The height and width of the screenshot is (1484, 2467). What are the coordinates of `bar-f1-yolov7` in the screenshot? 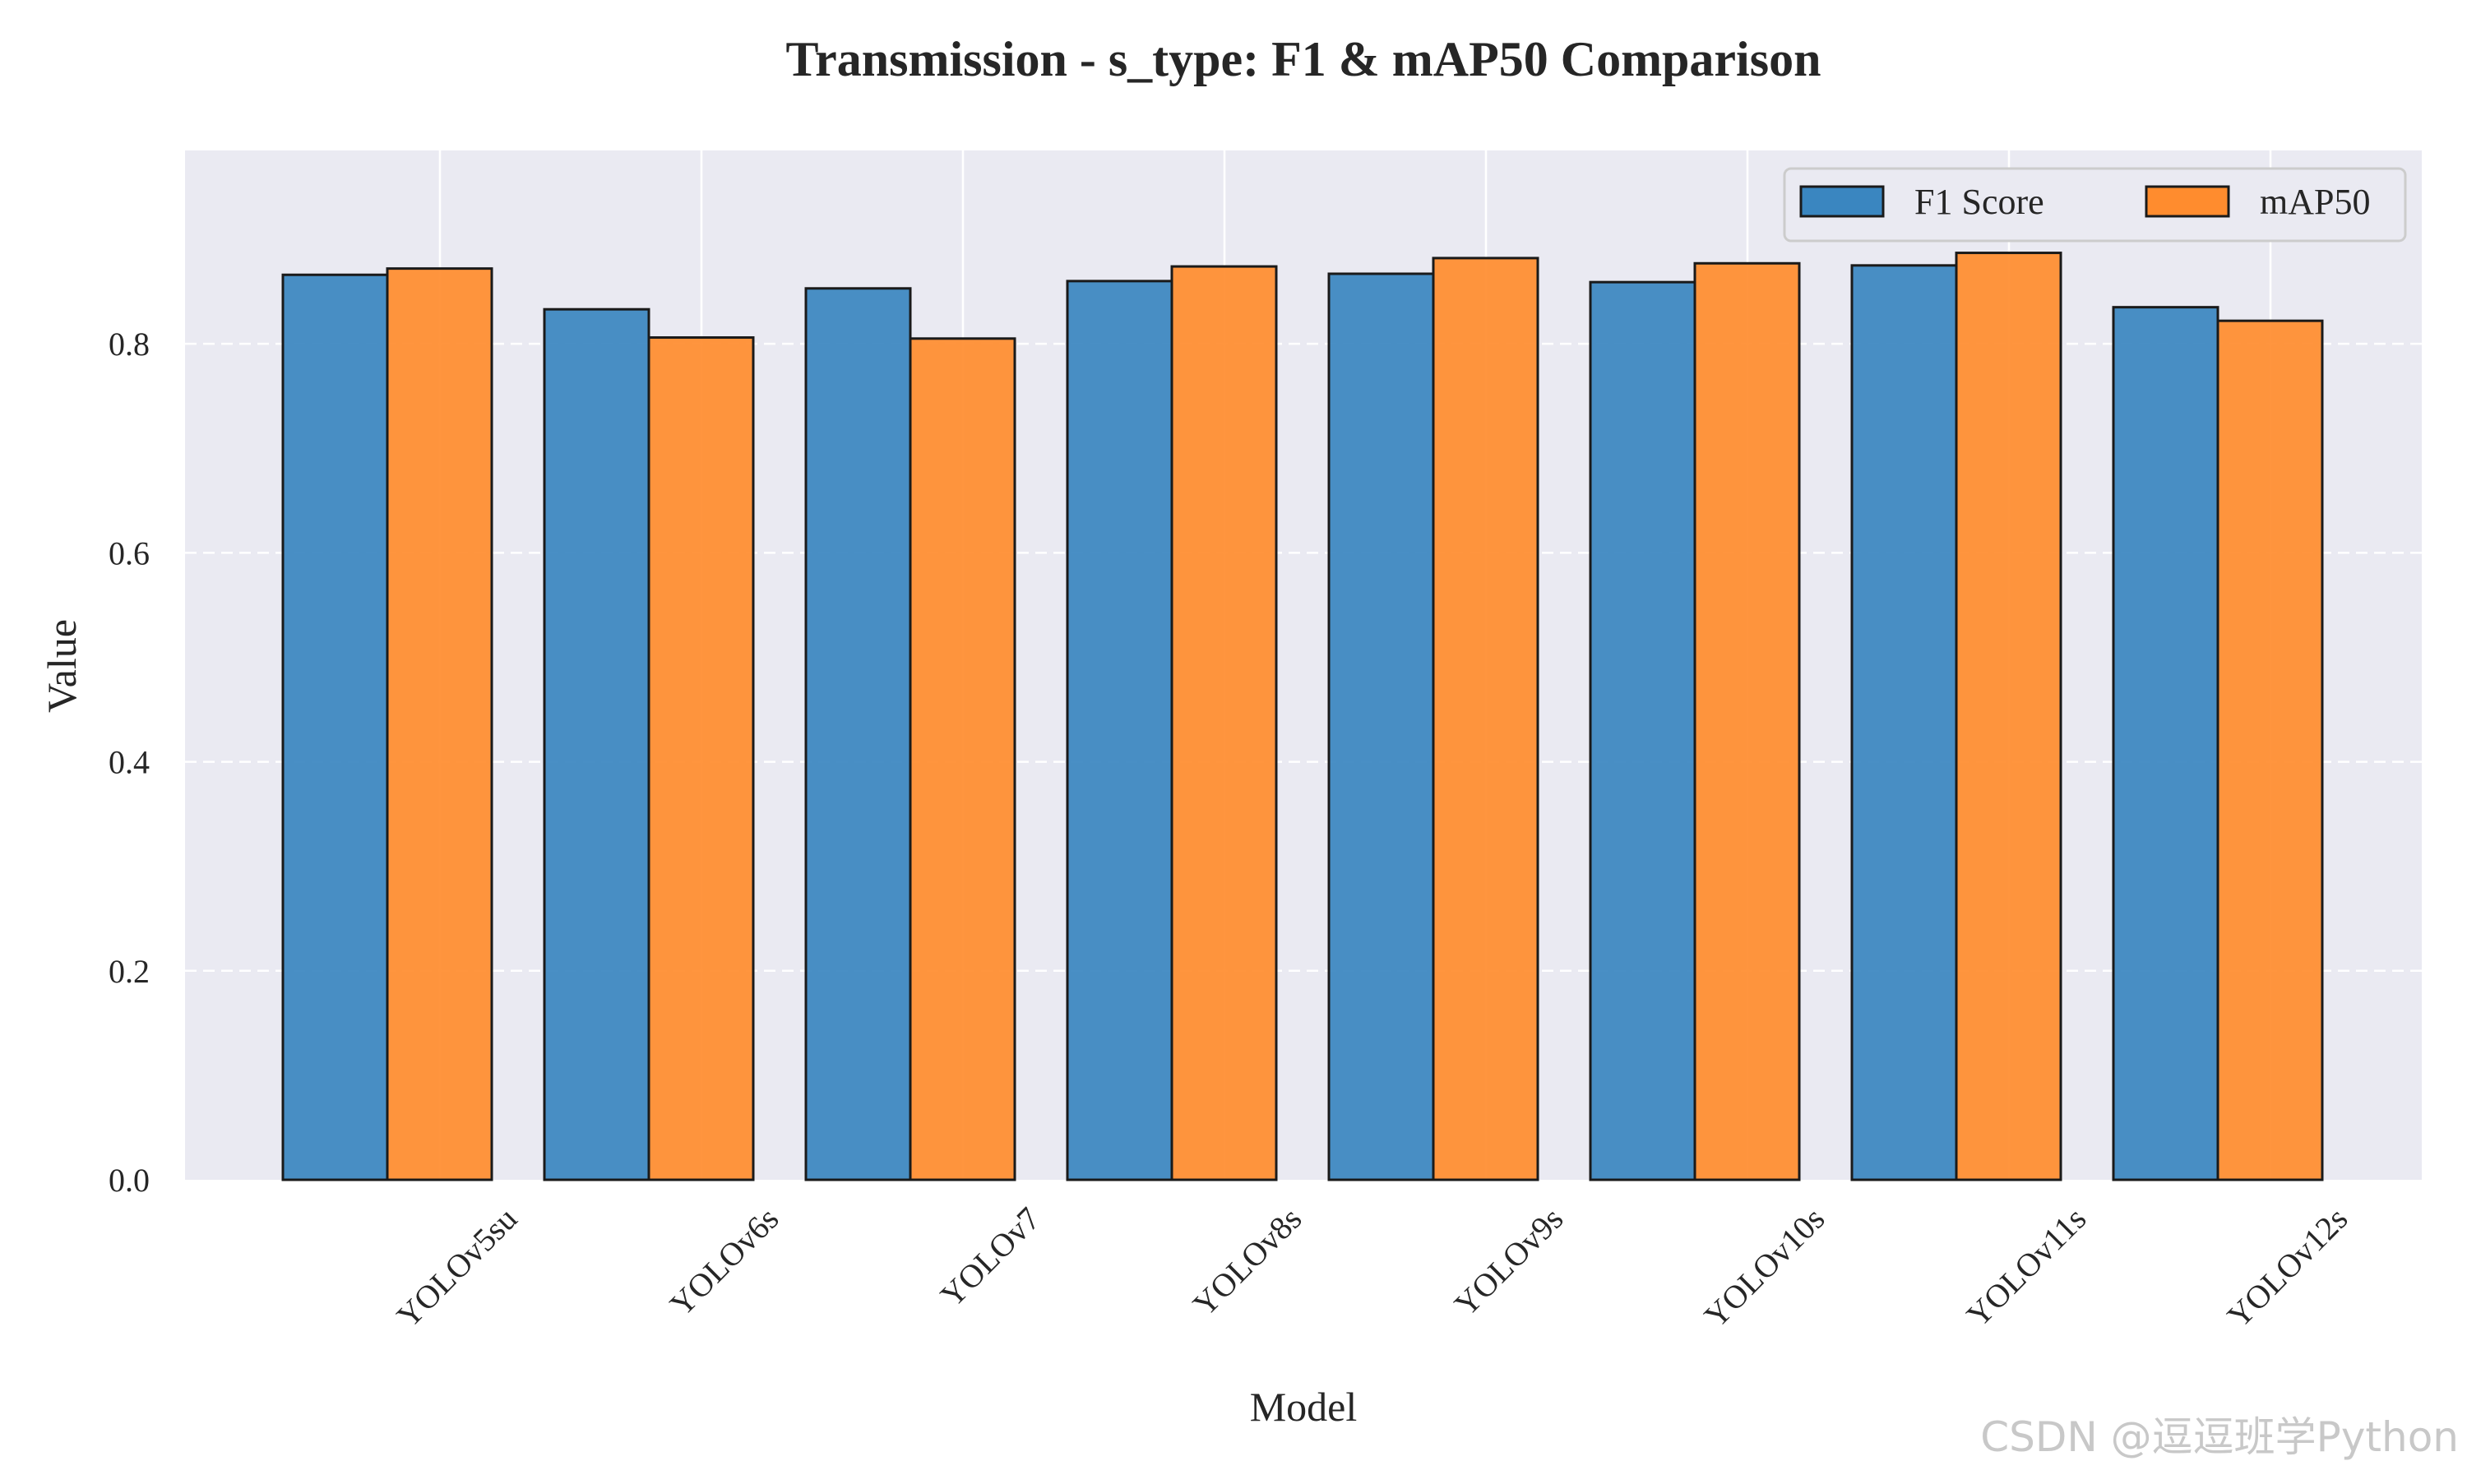 It's located at (858, 734).